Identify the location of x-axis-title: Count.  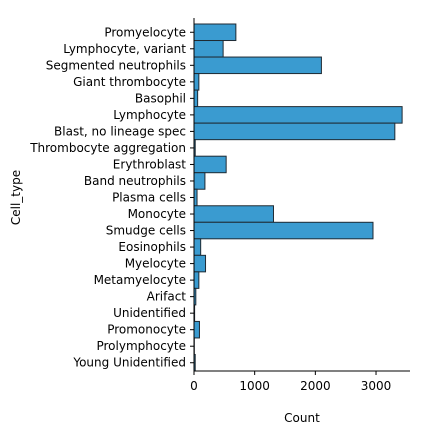
(302, 418).